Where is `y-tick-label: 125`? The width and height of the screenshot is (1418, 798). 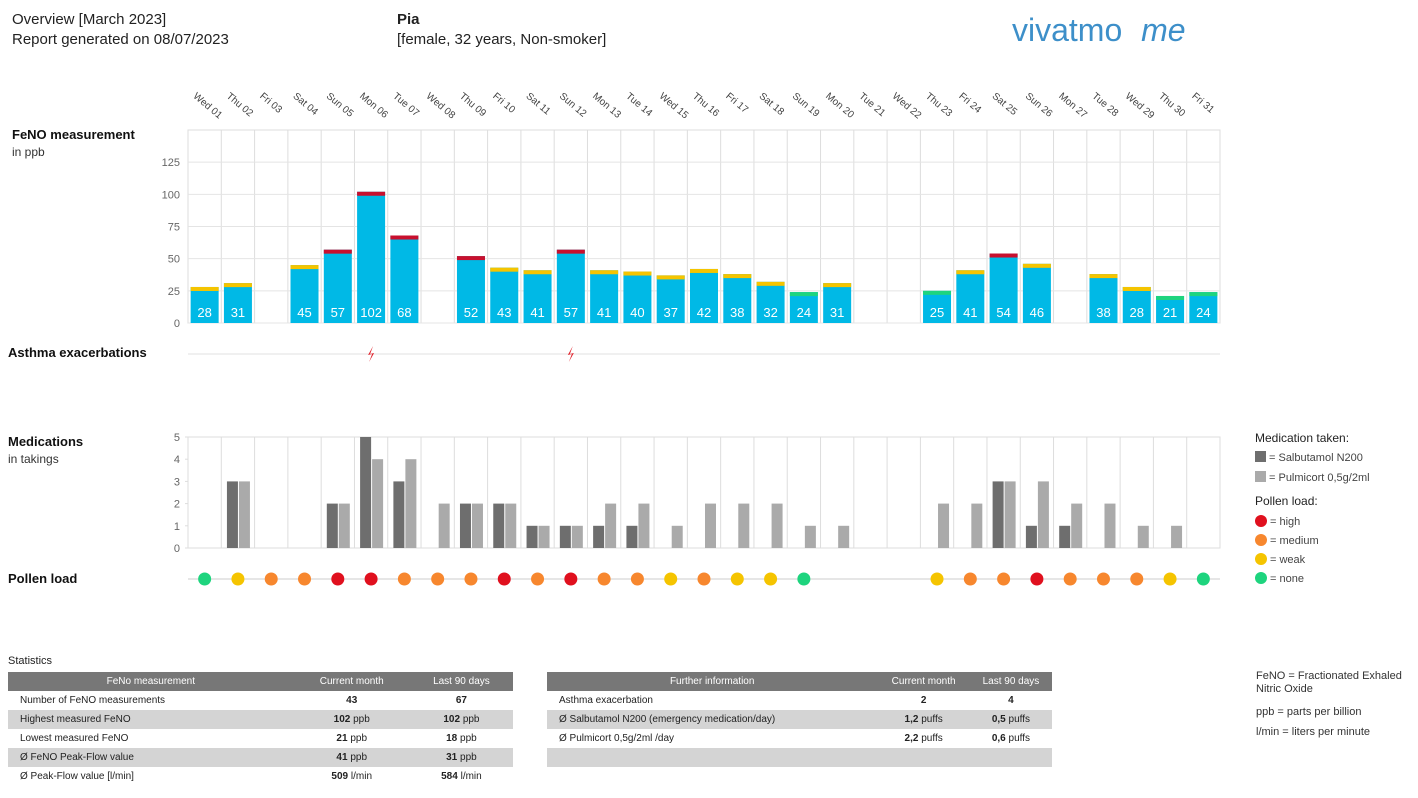 y-tick-label: 125 is located at coordinates (171, 163).